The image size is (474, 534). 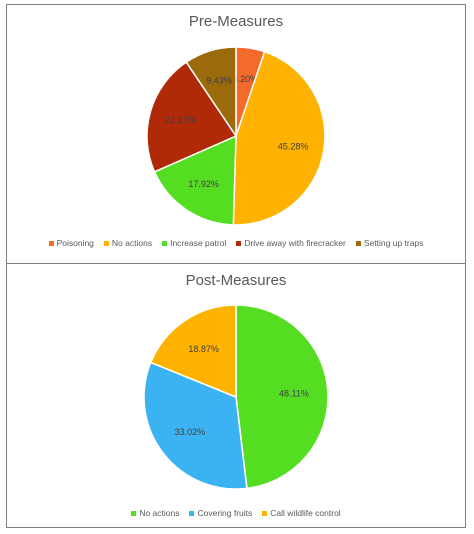 I want to click on post-data-label-call-wildlife-control: 18.87%, so click(x=203, y=349).